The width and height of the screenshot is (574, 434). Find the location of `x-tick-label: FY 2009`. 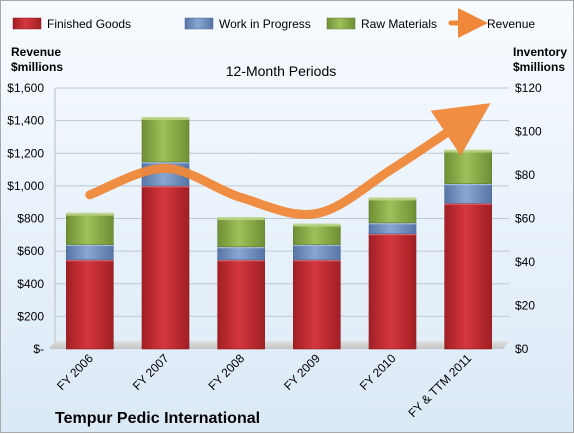

x-tick-label: FY 2009 is located at coordinates (302, 372).